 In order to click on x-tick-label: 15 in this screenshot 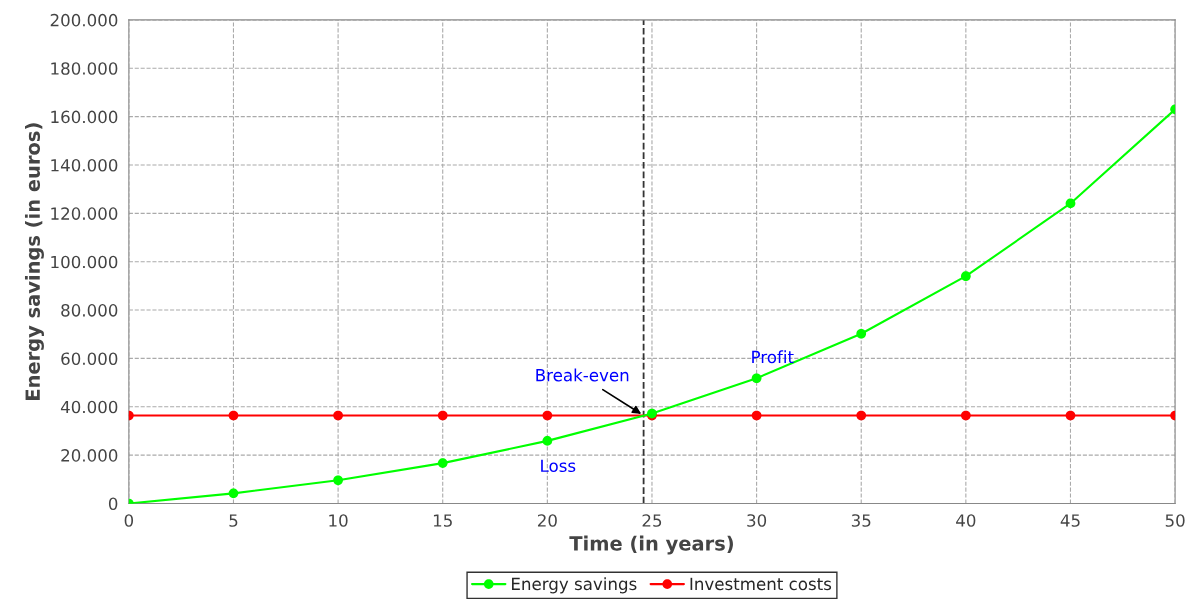, I will do `click(442, 520)`.